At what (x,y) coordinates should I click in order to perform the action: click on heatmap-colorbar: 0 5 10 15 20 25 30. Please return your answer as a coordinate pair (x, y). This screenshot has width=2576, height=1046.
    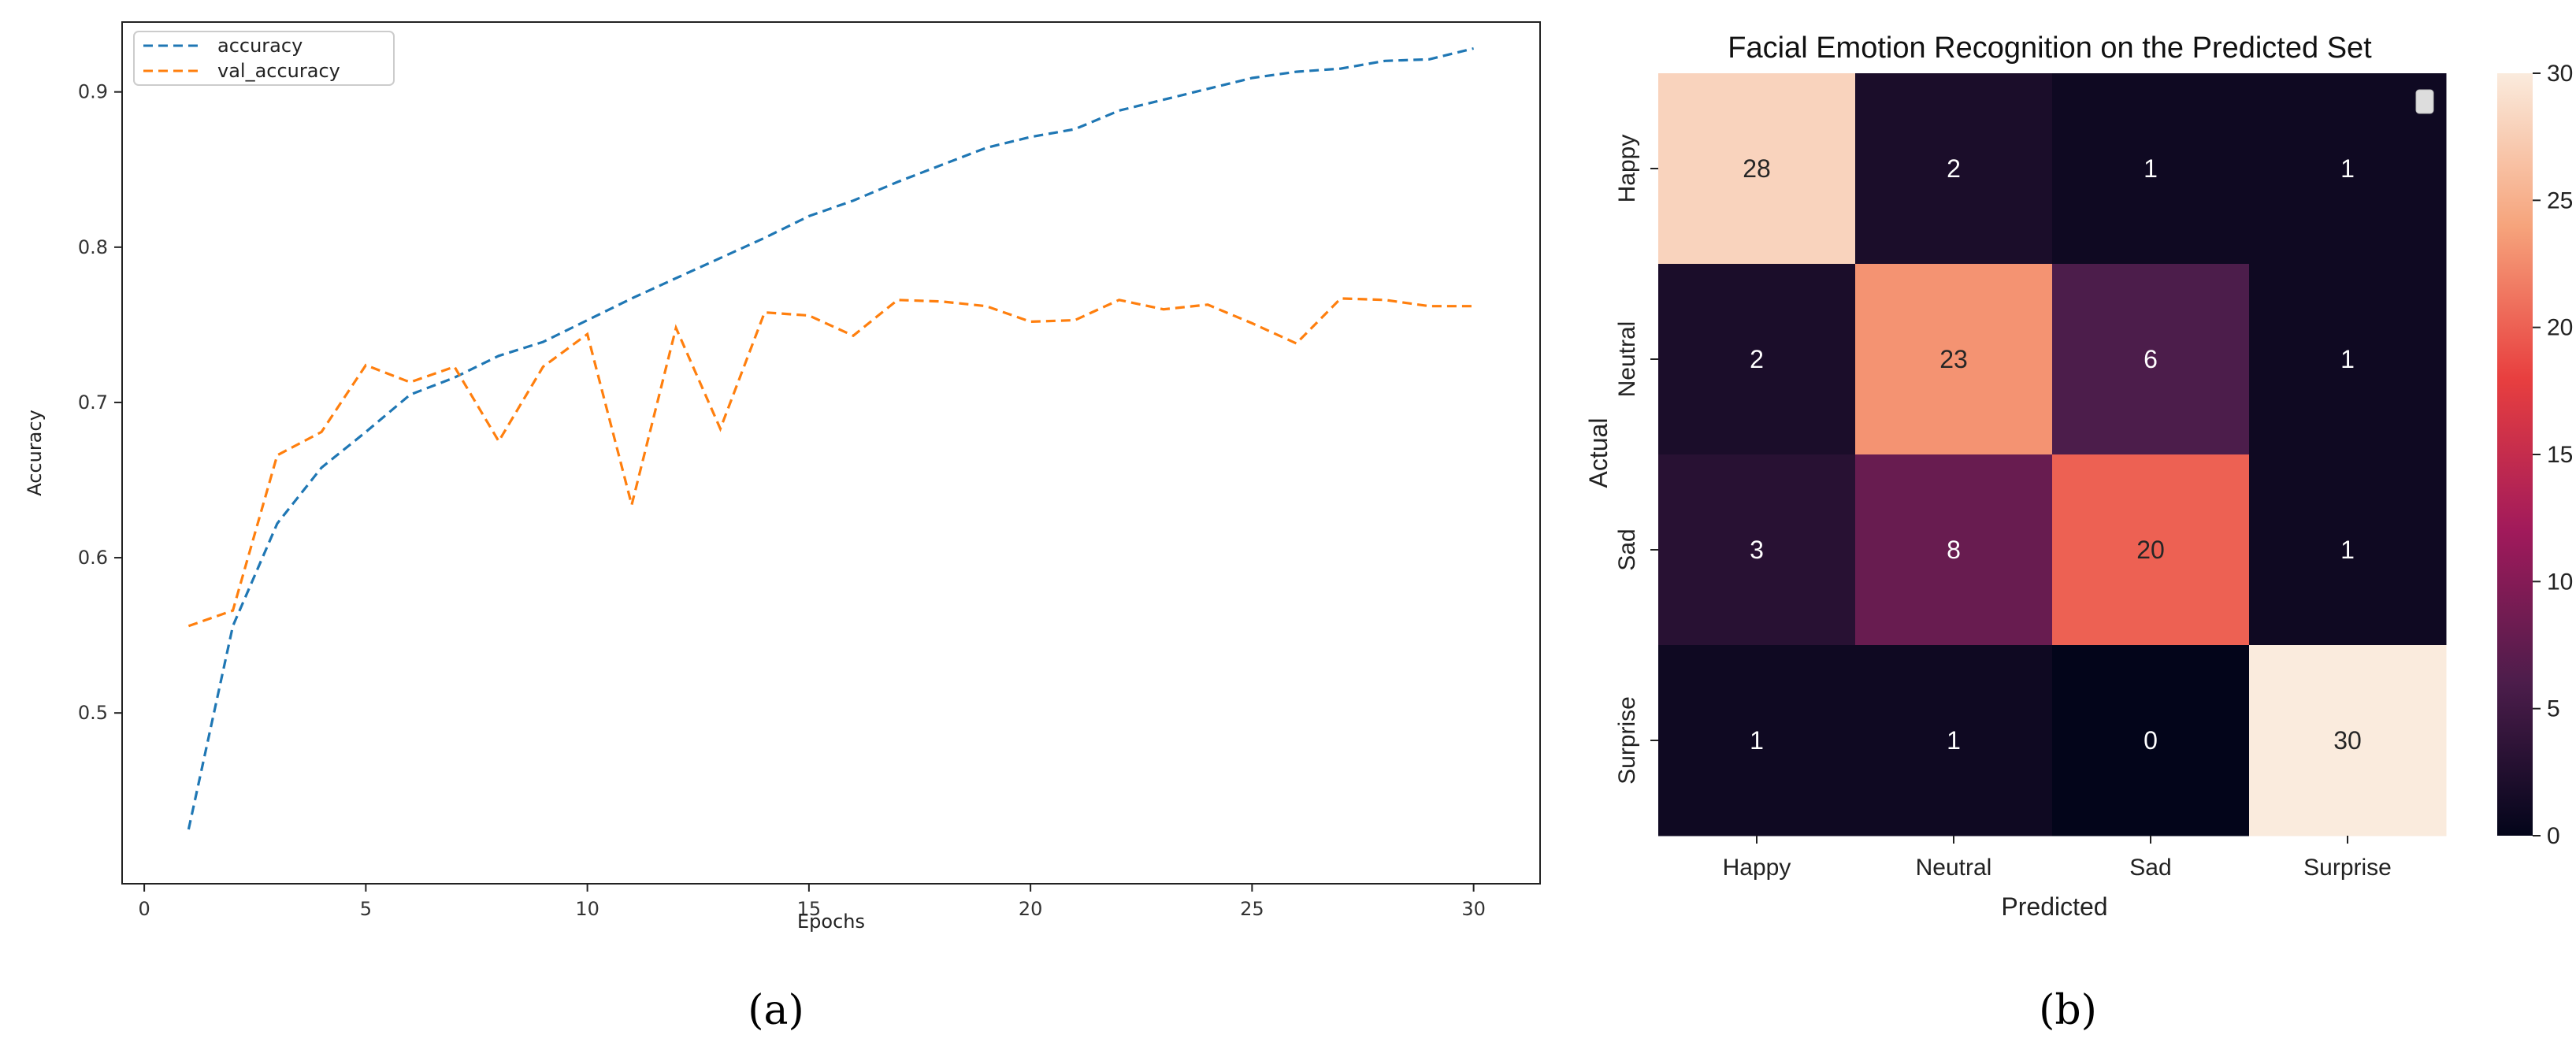
    Looking at the image, I should click on (2535, 455).